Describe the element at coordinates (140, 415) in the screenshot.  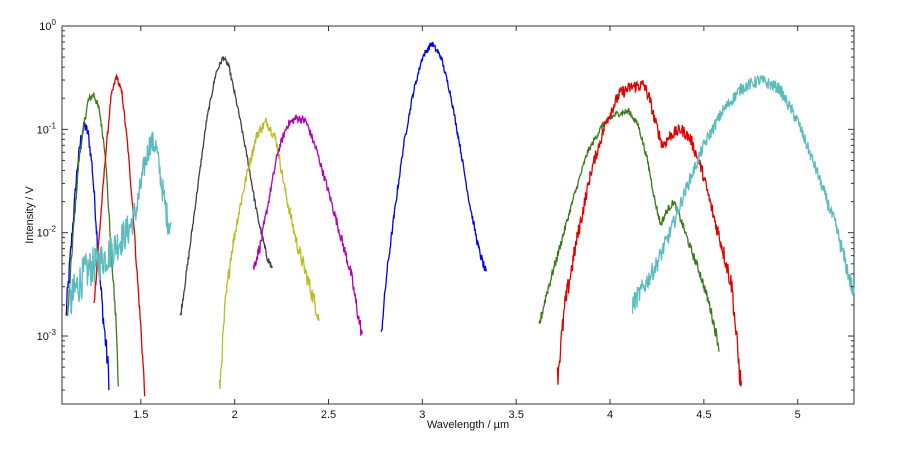
I see `x-tick-label: 1.5` at that location.